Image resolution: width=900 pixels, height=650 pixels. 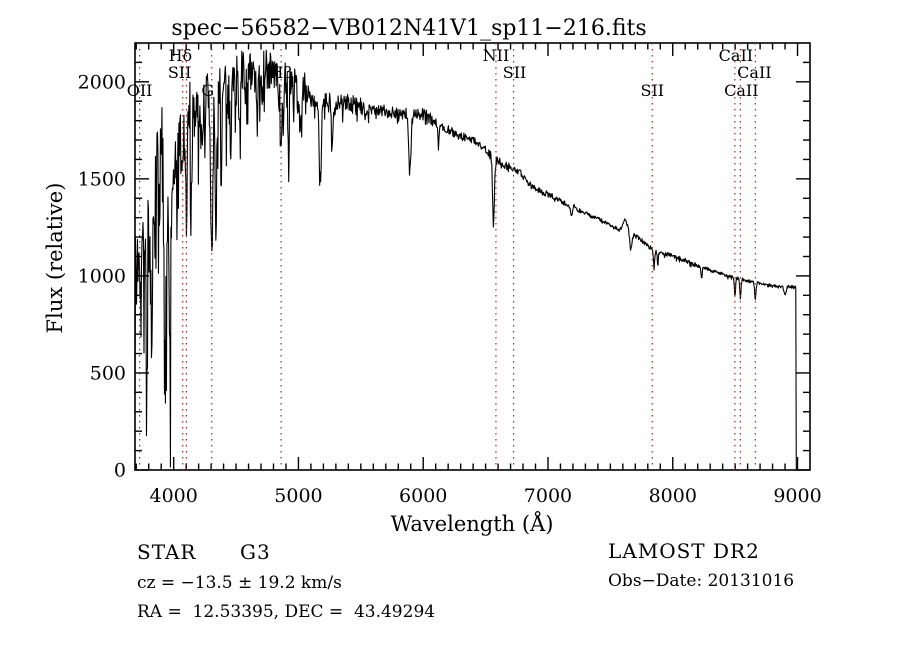 I want to click on line-label-hδ: Hδ, so click(x=181, y=55).